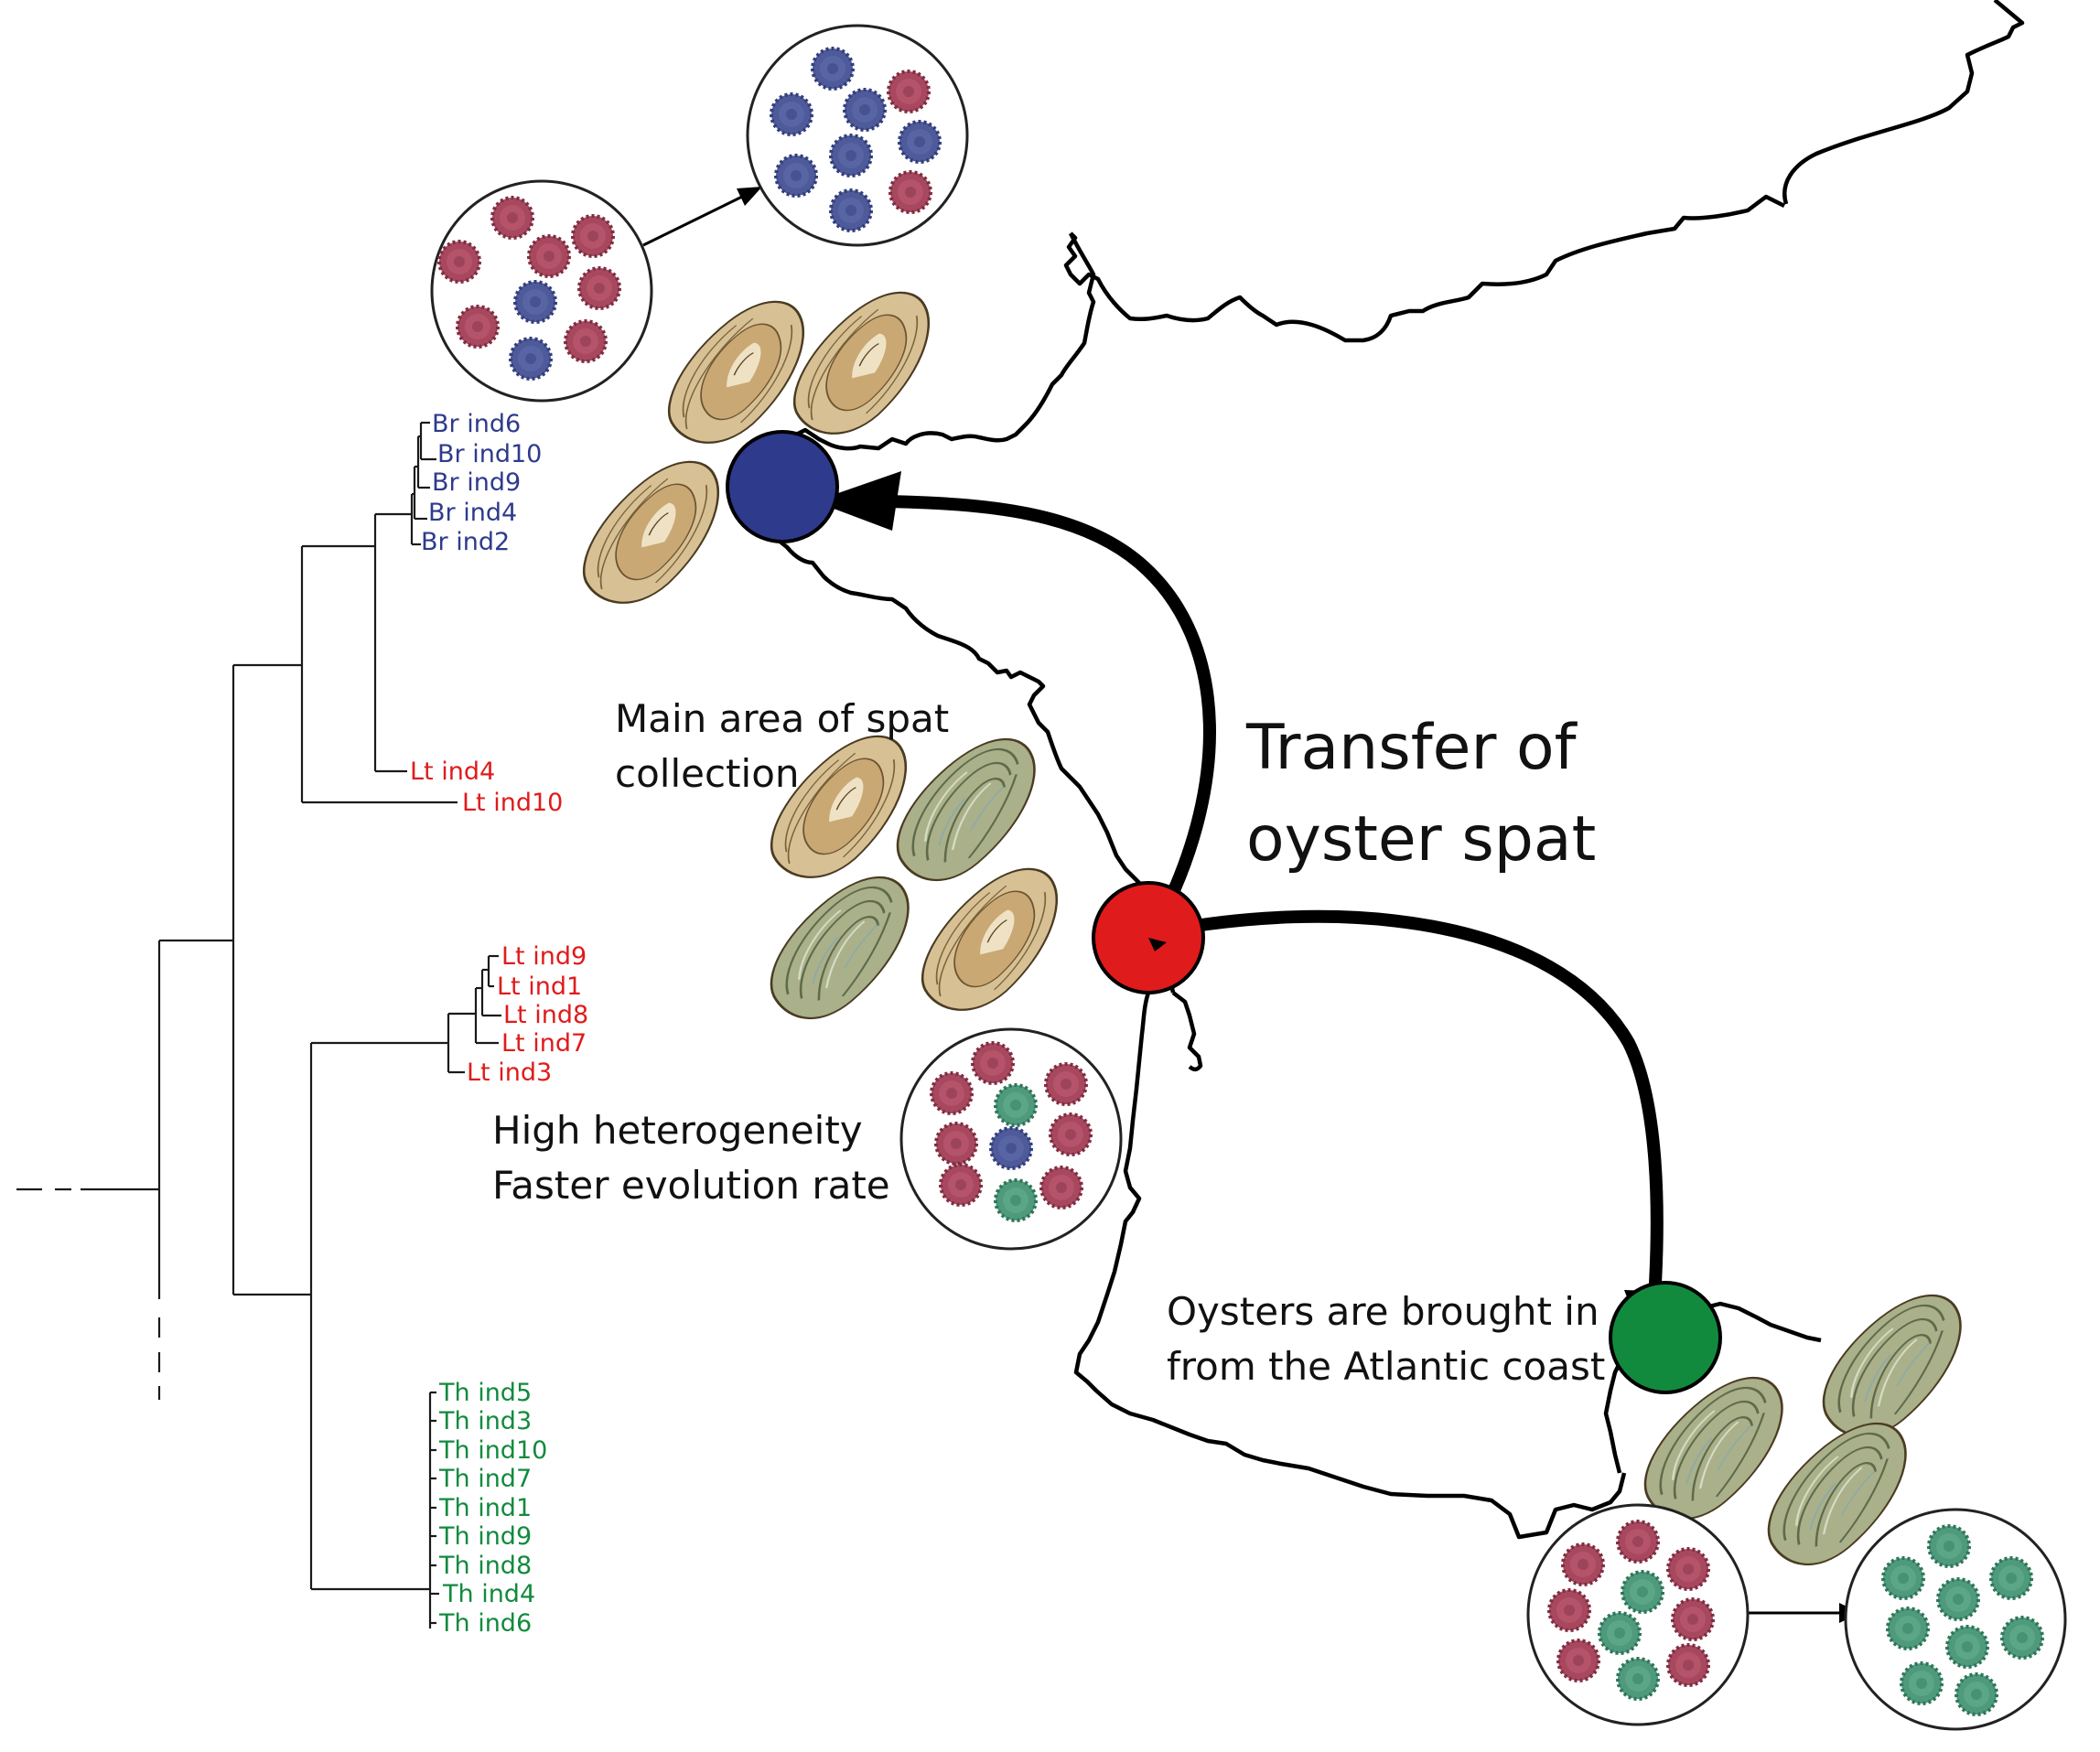 This screenshot has width=2100, height=1752. I want to click on tip-label: Th ind6, so click(485, 1623).